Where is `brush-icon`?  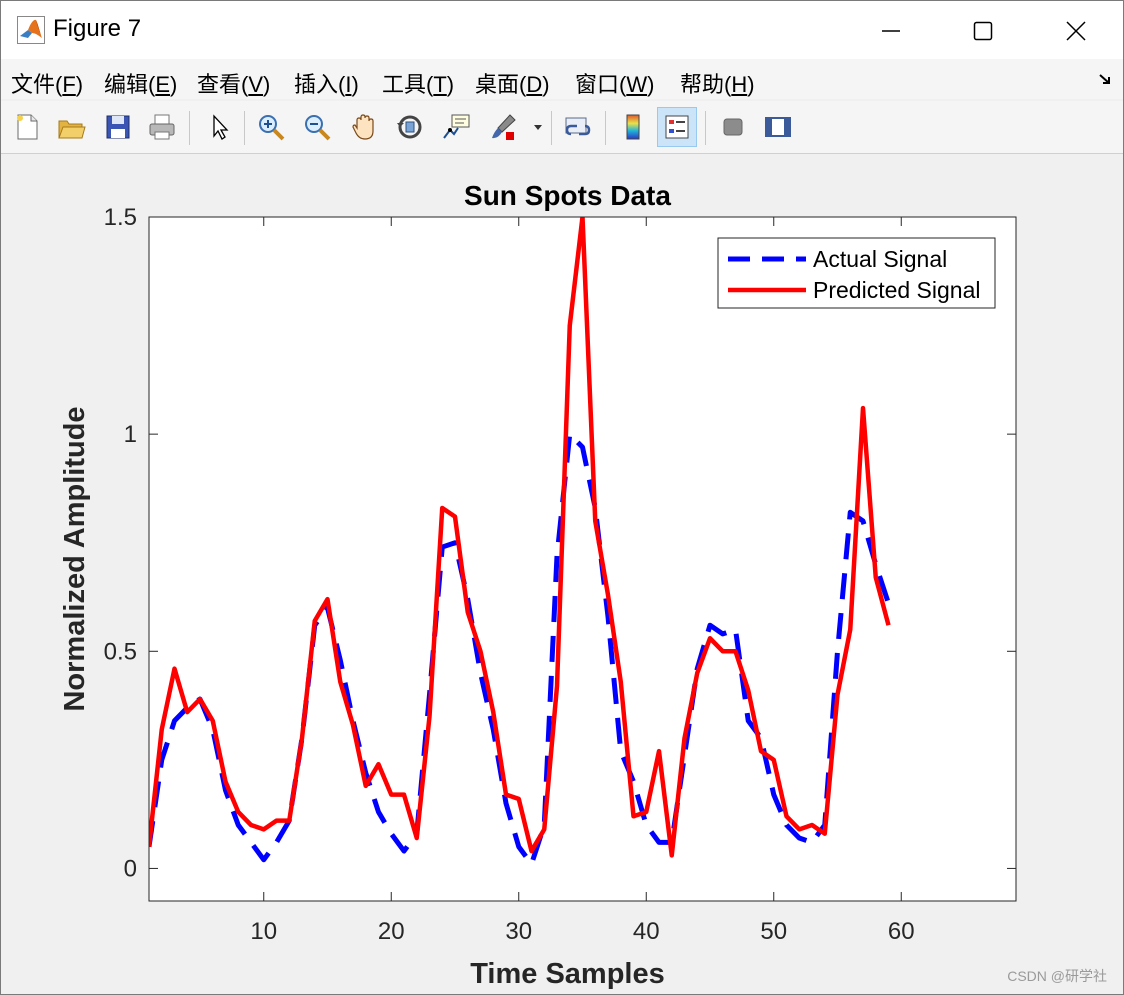 brush-icon is located at coordinates (504, 127).